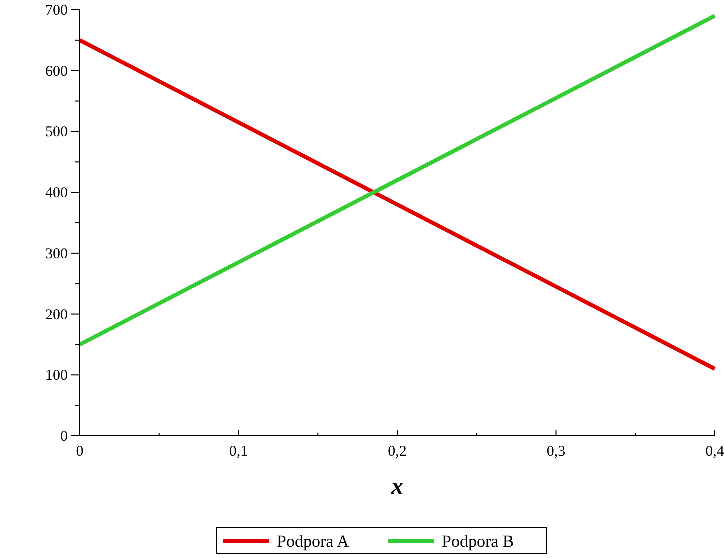 This screenshot has width=724, height=558. Describe the element at coordinates (80, 452) in the screenshot. I see `x-tick-label: 0` at that location.